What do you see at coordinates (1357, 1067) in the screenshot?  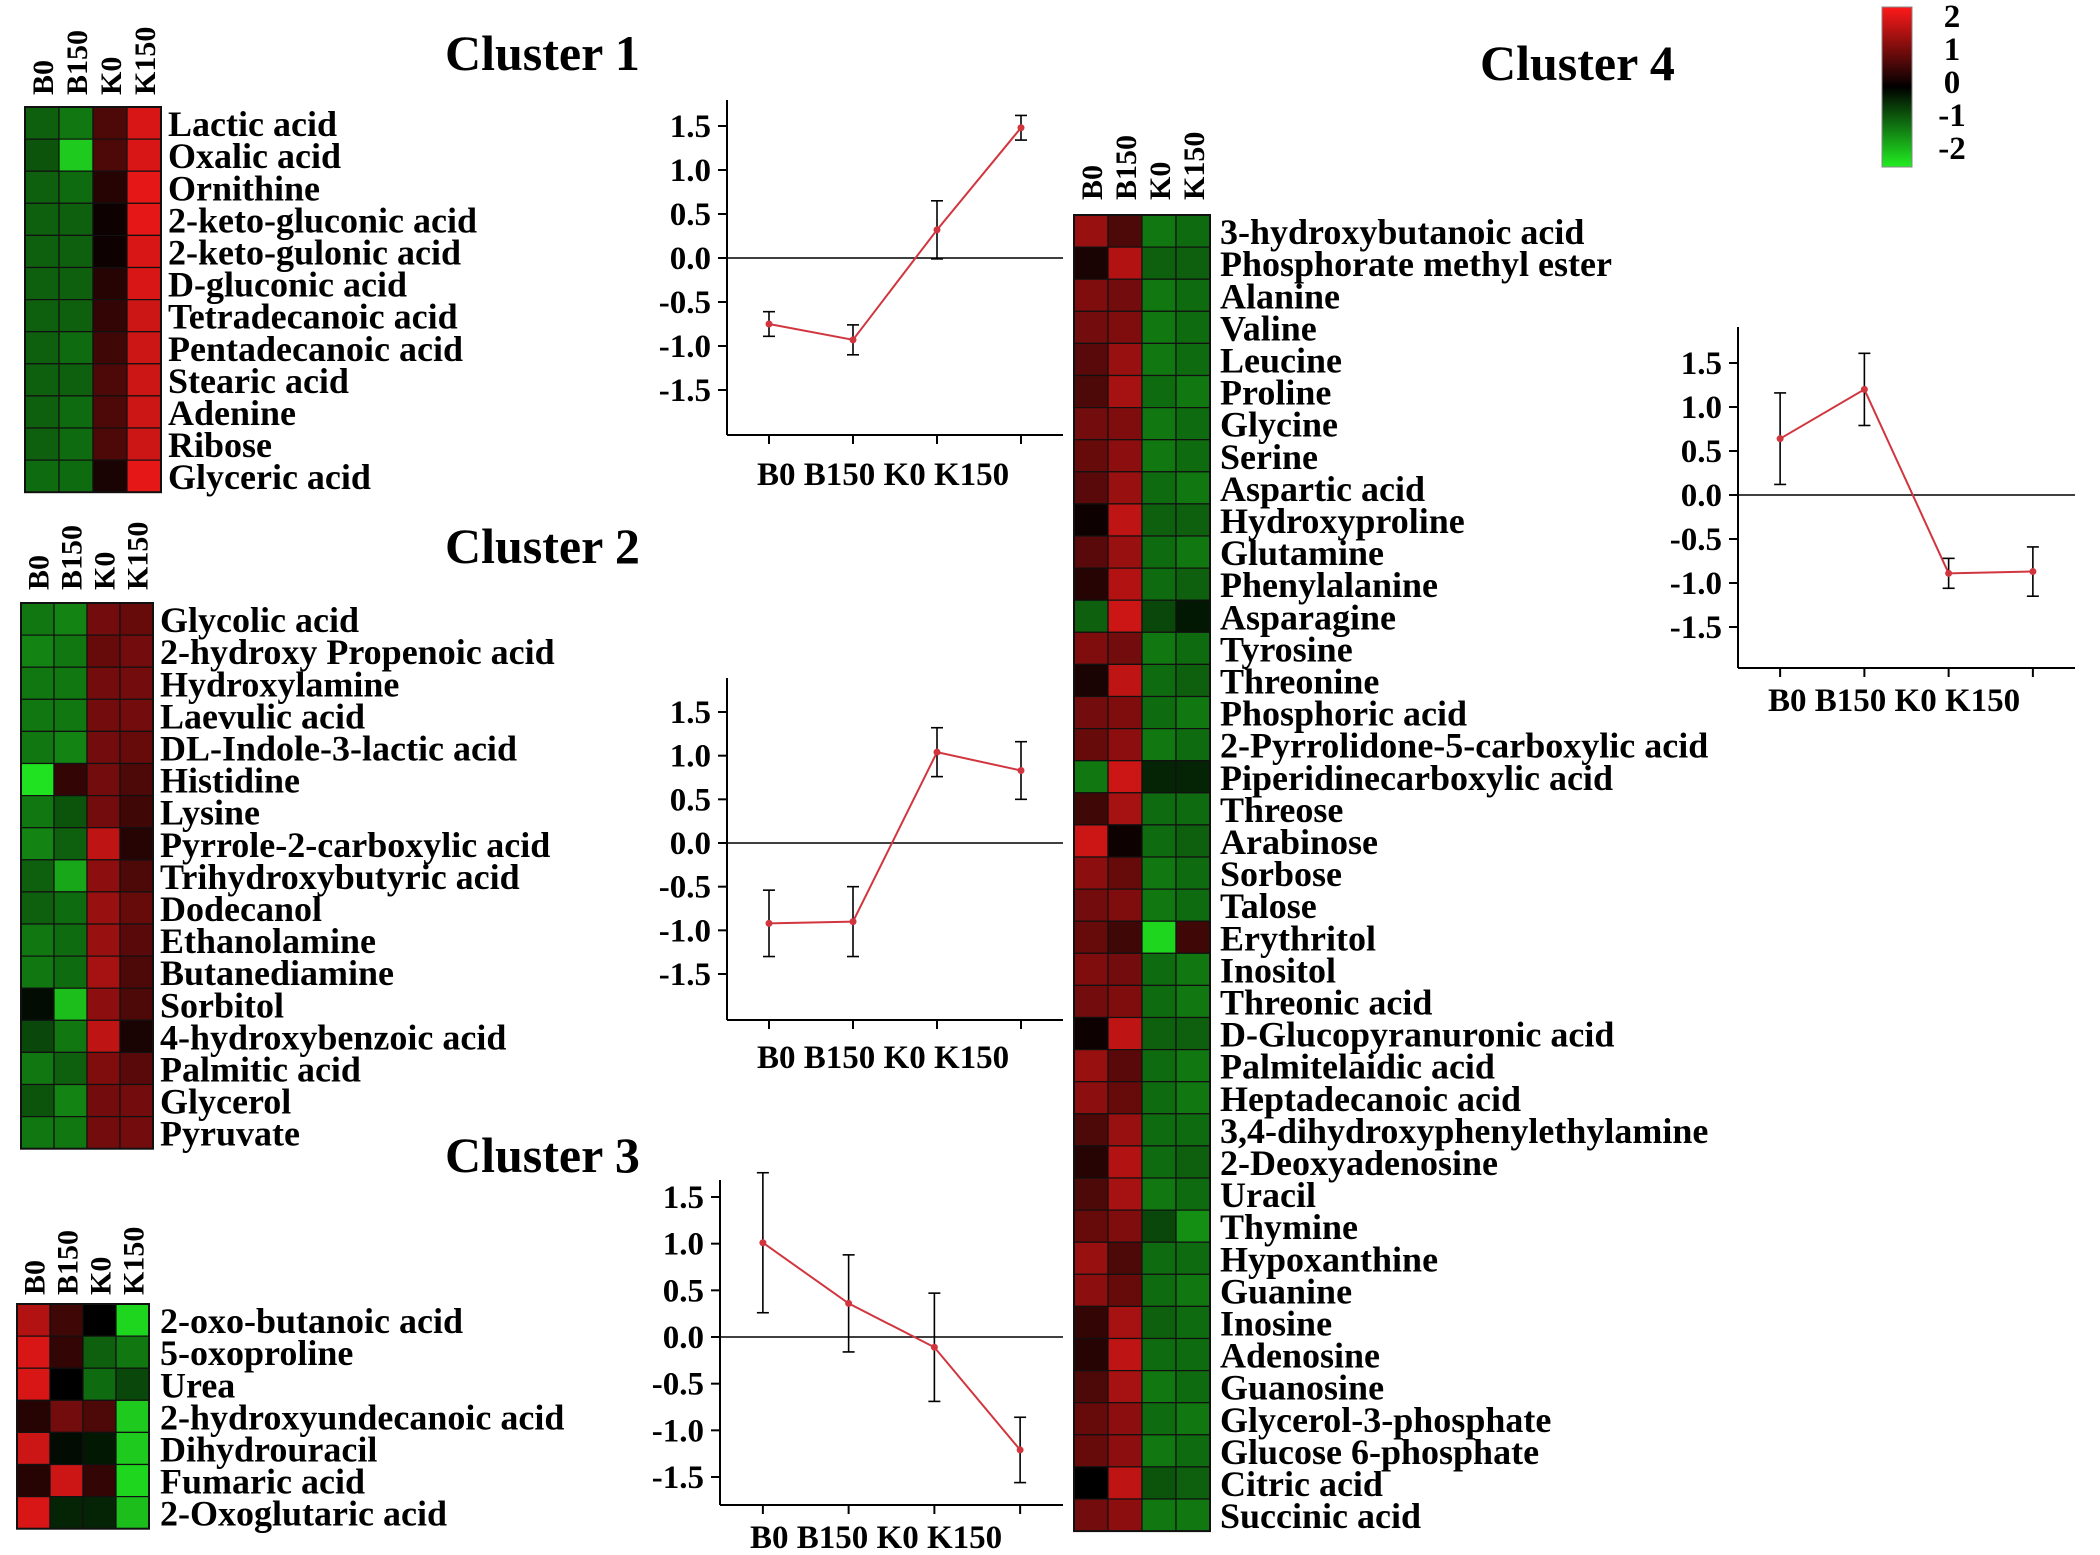 I see `metabolite-label: Palmitelaidic acid` at bounding box center [1357, 1067].